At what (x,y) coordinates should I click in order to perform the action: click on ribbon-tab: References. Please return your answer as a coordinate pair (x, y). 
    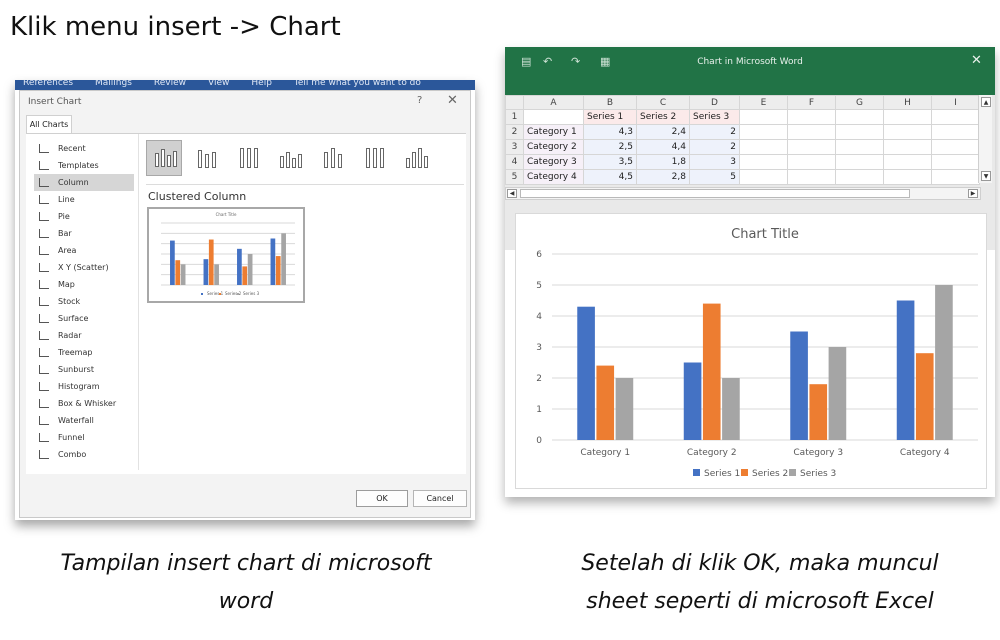
    Looking at the image, I should click on (48, 84).